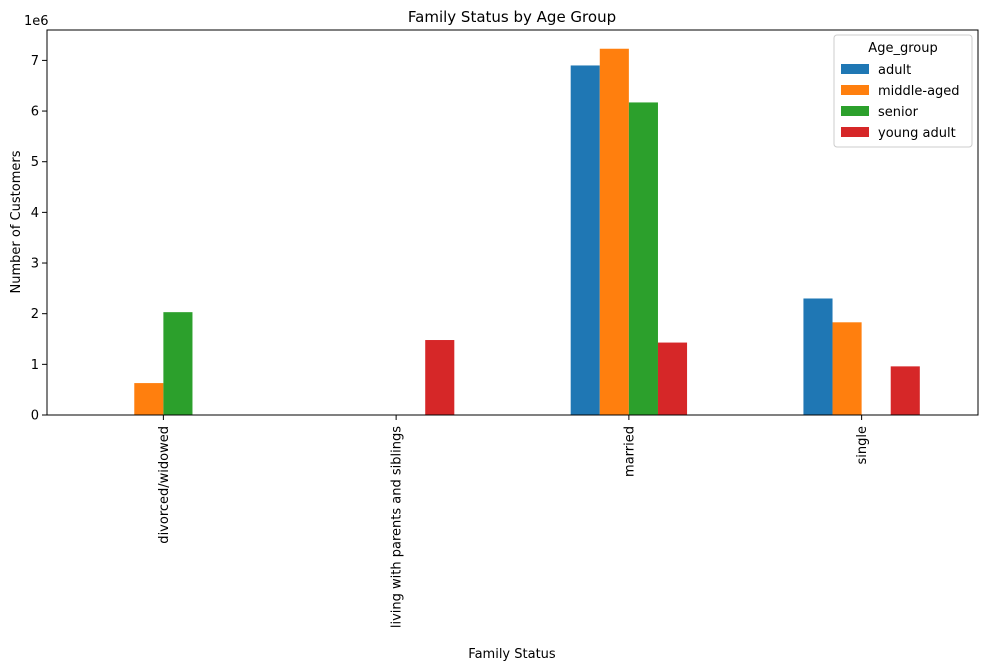 The image size is (988, 670). I want to click on y-axis-label: Number of Customers, so click(16, 221).